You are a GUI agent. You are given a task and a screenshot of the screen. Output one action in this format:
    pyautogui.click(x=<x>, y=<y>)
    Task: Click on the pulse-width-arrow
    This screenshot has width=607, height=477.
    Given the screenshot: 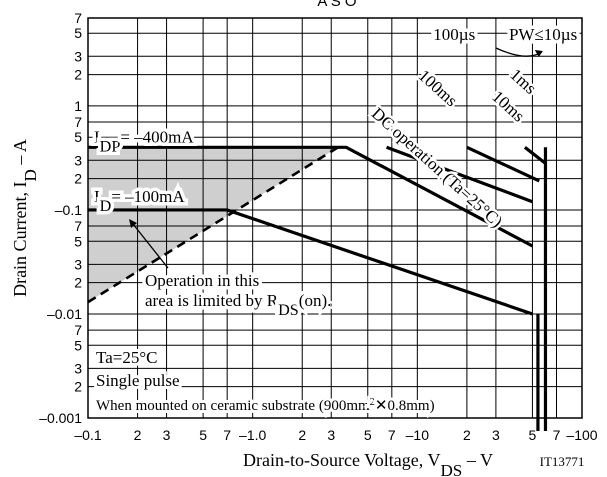 What is the action you would take?
    pyautogui.click(x=519, y=52)
    